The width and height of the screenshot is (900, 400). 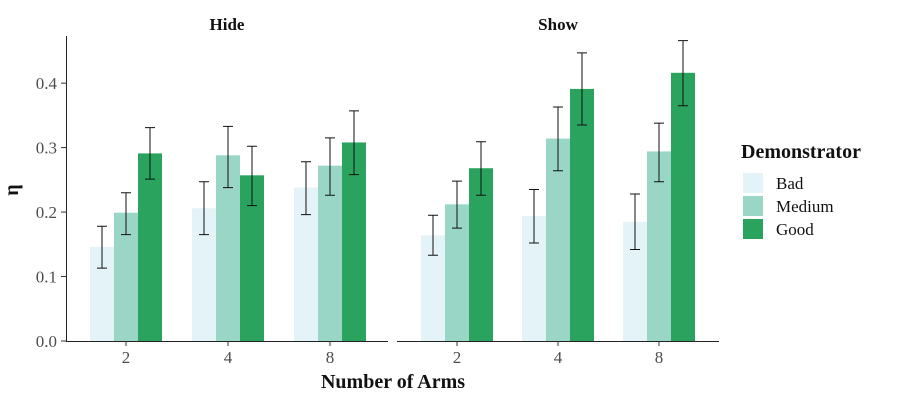 What do you see at coordinates (801, 152) in the screenshot?
I see `legend-title: Demonstrator` at bounding box center [801, 152].